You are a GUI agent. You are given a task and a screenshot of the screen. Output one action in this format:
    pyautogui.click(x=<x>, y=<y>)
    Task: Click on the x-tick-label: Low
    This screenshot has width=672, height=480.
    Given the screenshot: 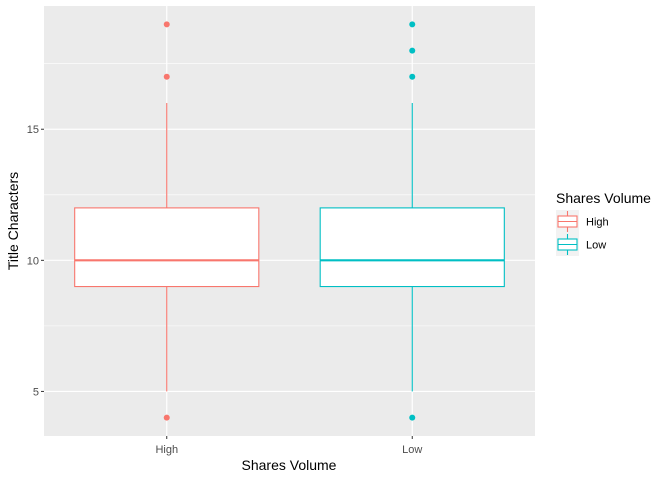 What is the action you would take?
    pyautogui.click(x=412, y=450)
    